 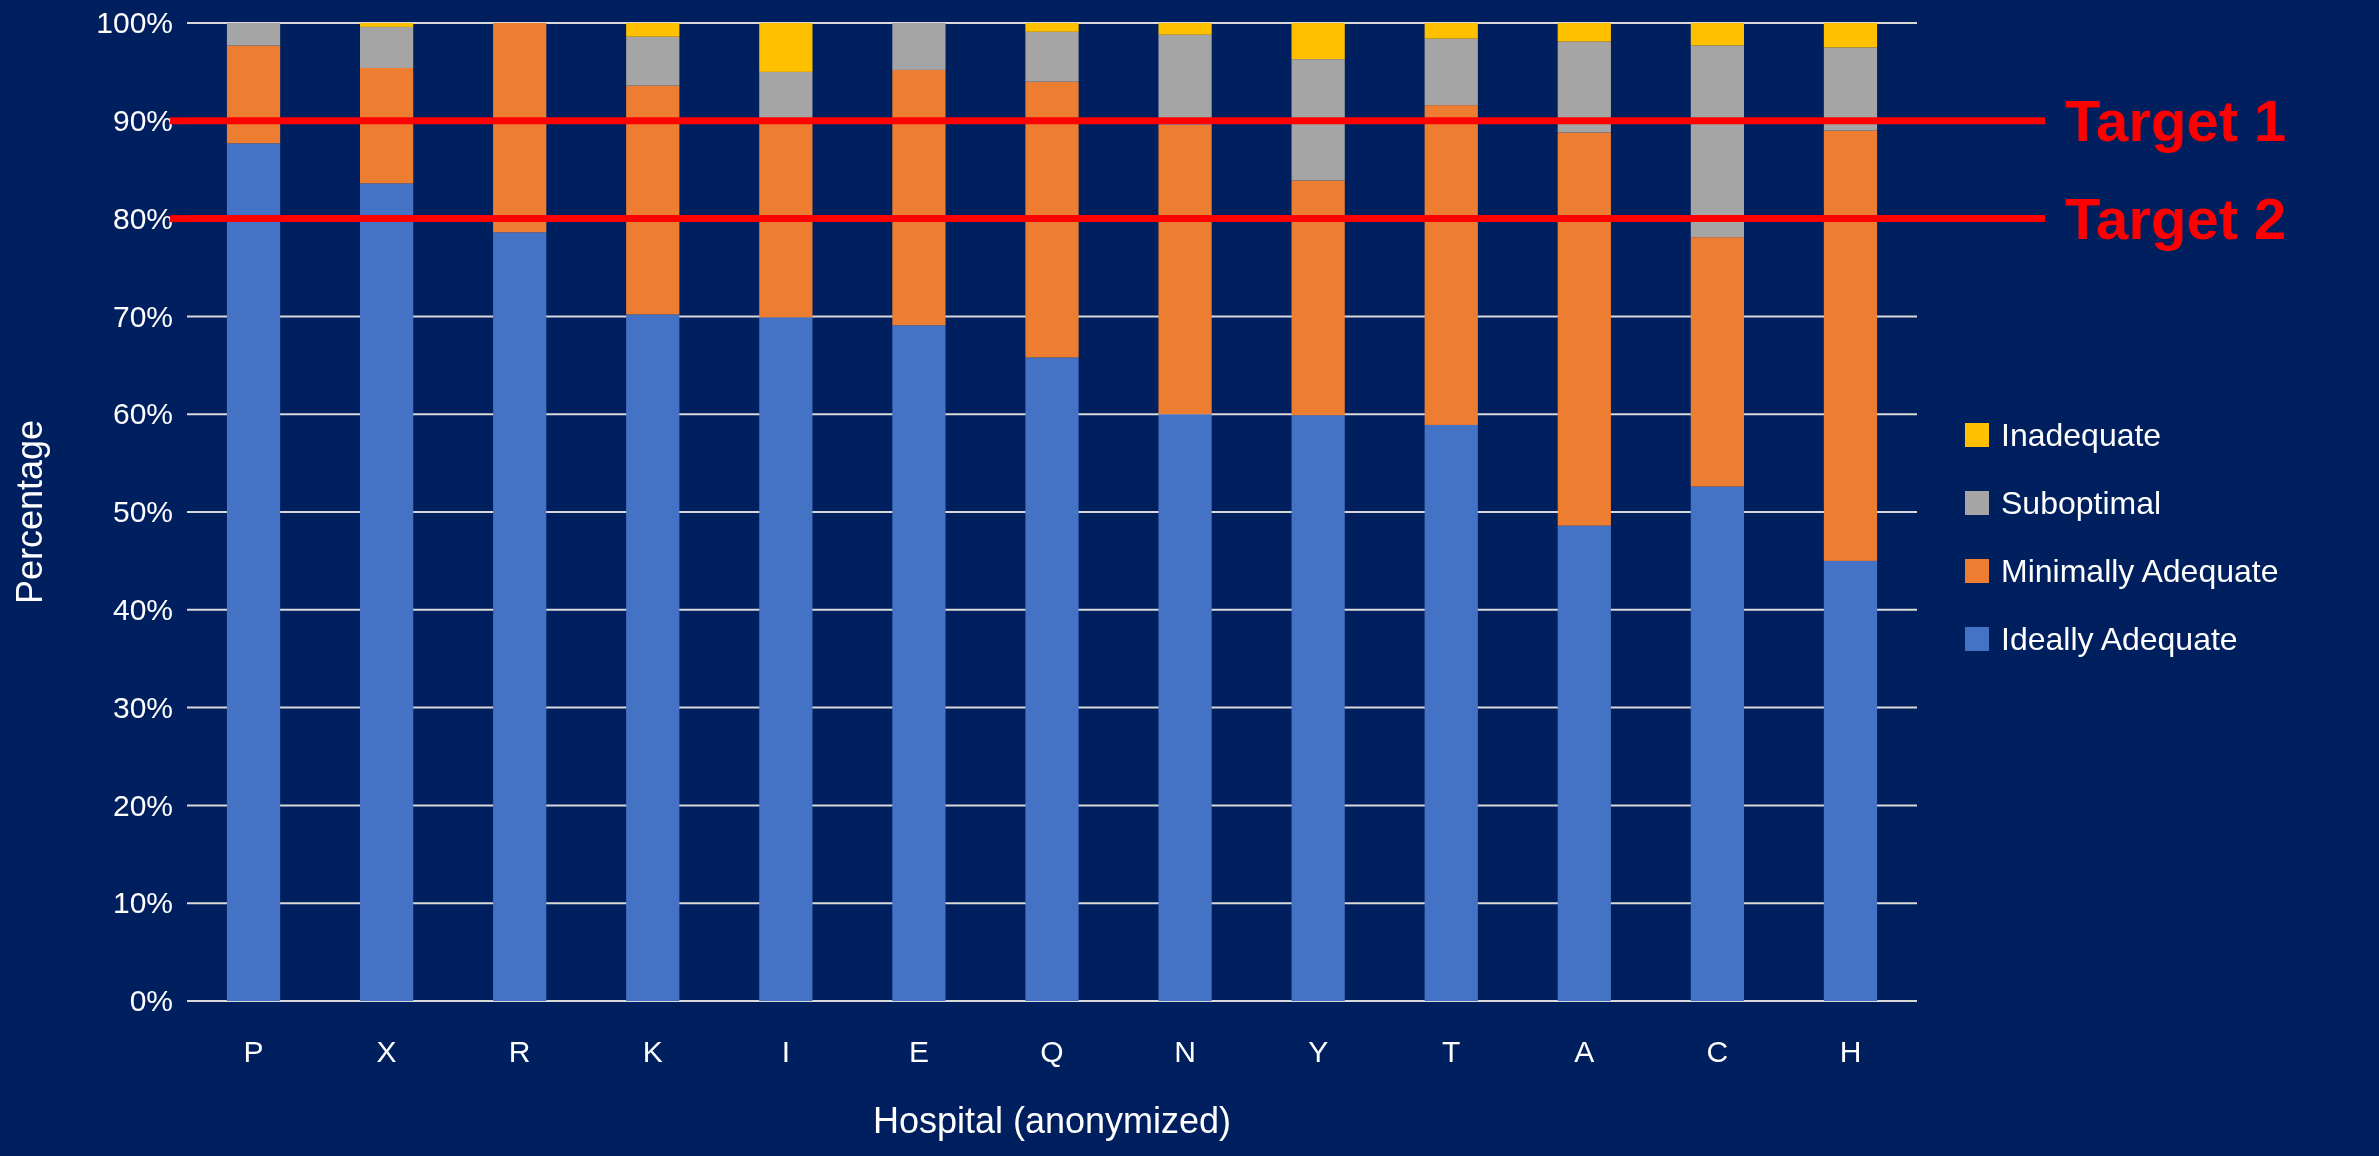 I want to click on x-tick-label: Q, so click(x=1052, y=1052).